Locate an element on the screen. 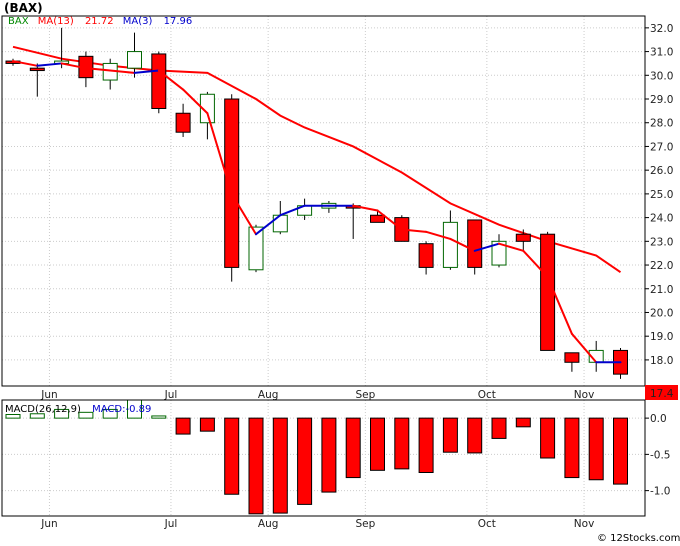 The width and height of the screenshot is (680, 546). price-x-tick-label: Jul is located at coordinates (171, 395).